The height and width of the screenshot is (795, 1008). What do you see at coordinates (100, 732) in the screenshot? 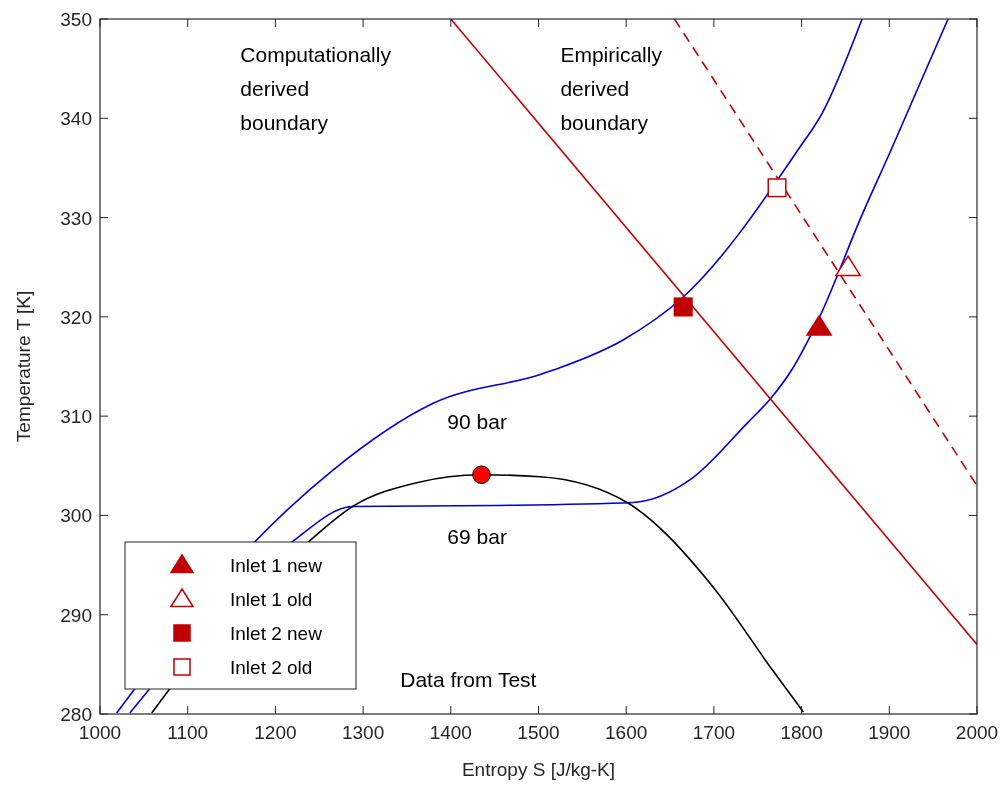
I see `x-tick-label: 1000` at bounding box center [100, 732].